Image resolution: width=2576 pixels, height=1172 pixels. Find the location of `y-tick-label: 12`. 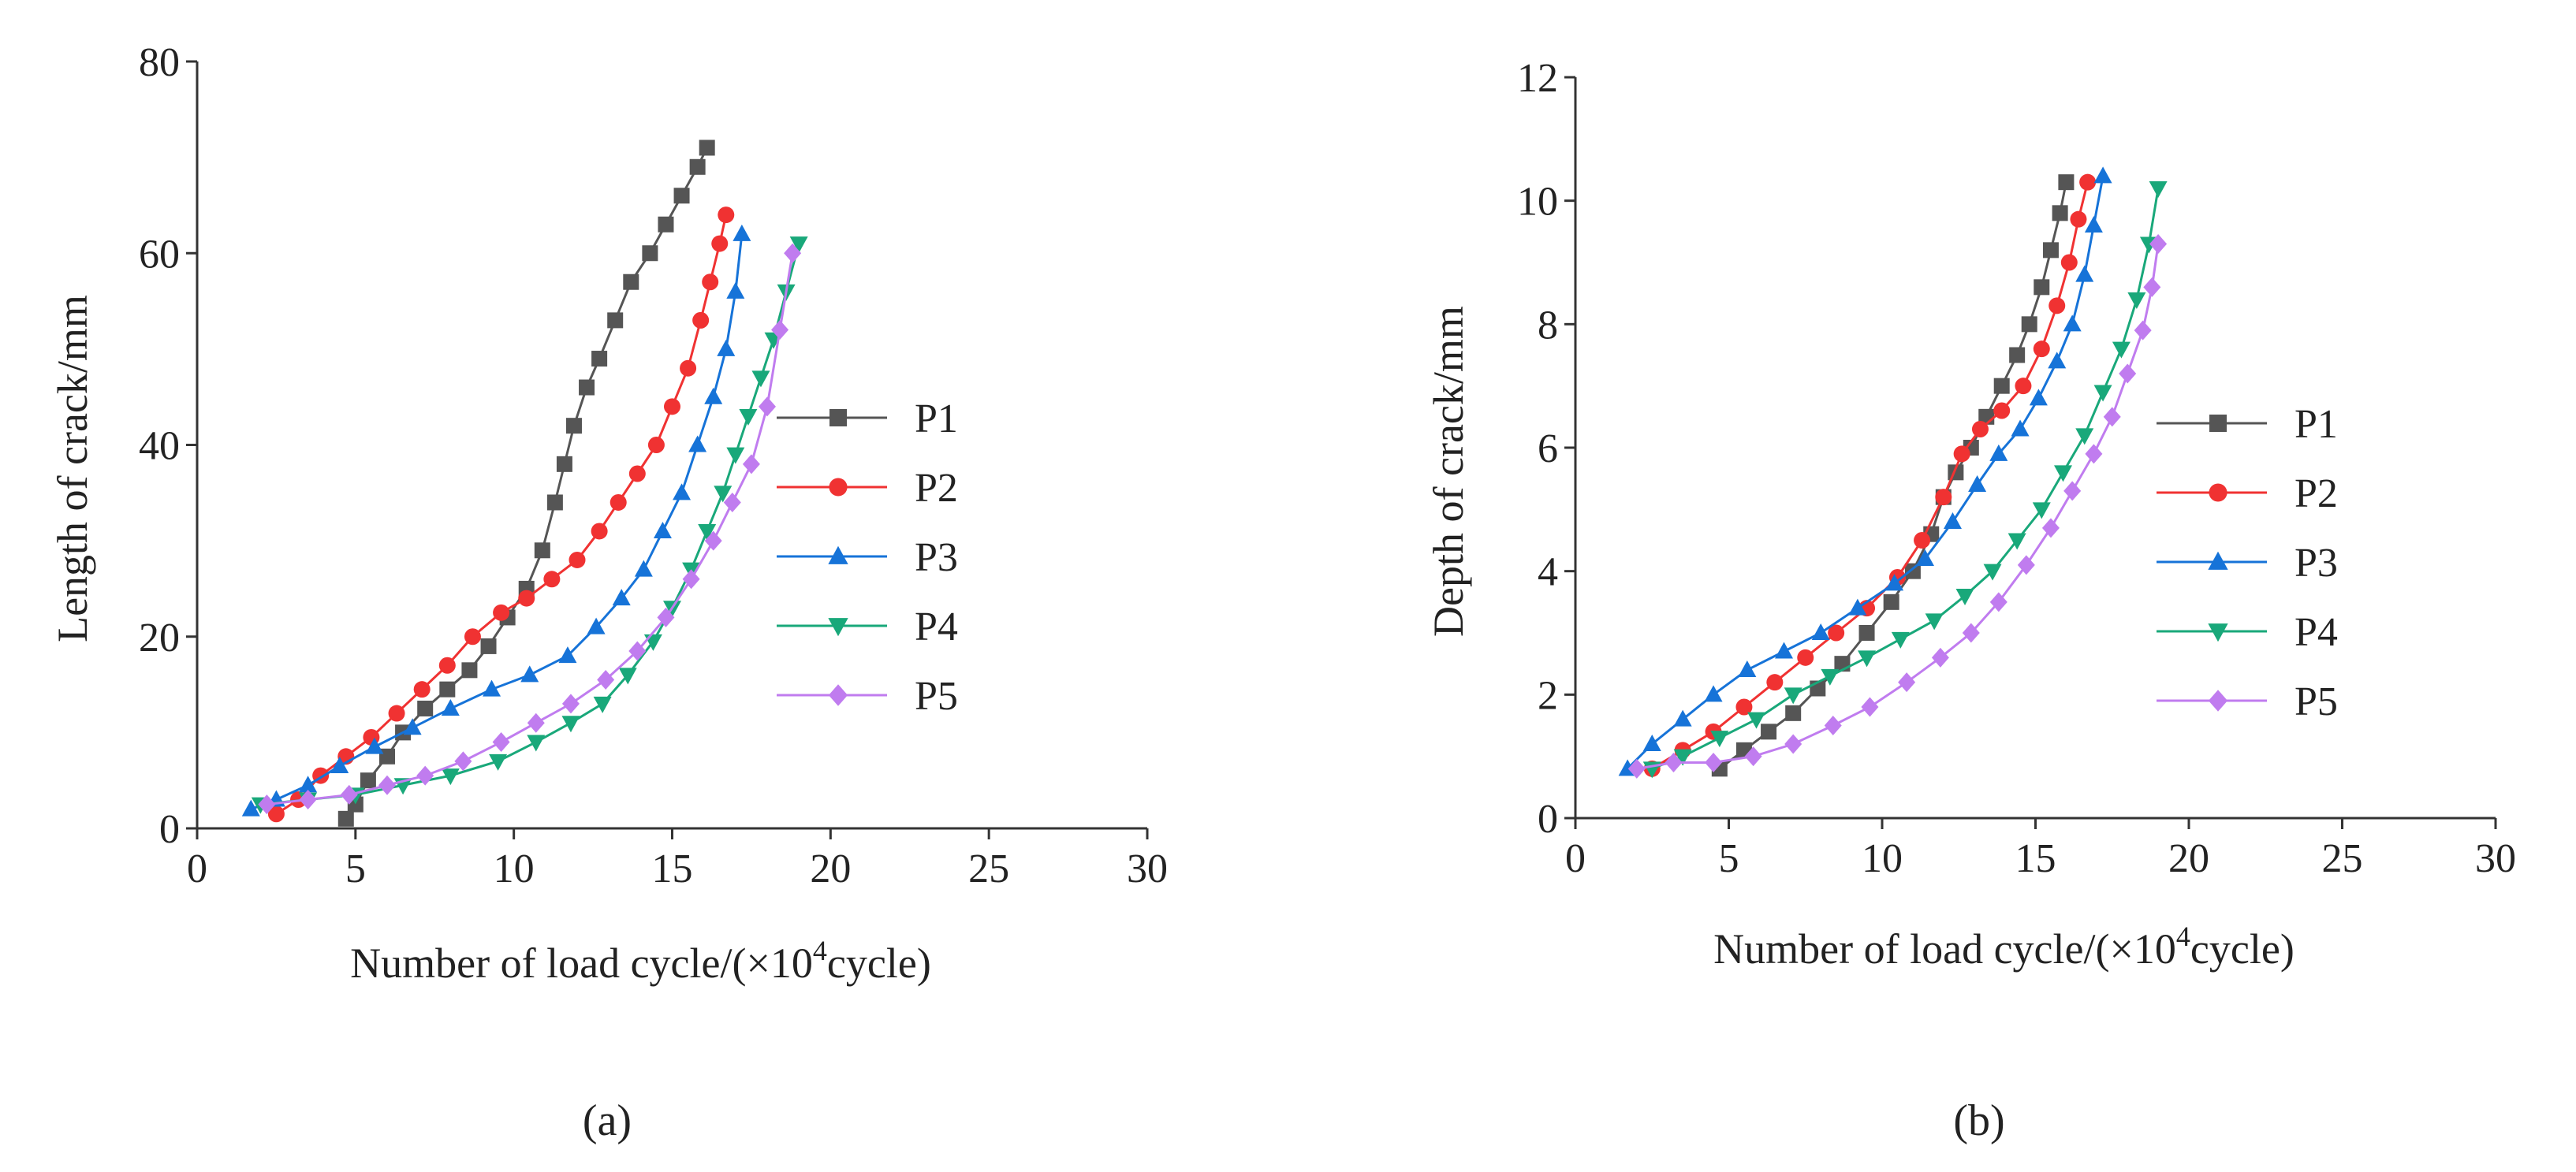

y-tick-label: 12 is located at coordinates (1538, 78).